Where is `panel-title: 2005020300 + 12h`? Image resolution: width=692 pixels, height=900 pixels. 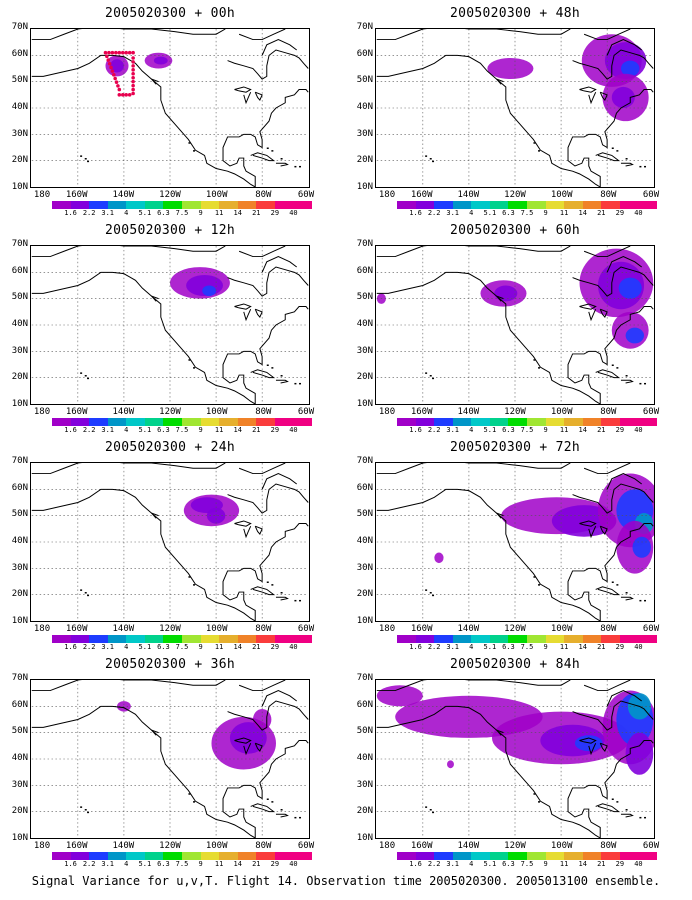
panel-title: 2005020300 + 12h is located at coordinates (170, 230).